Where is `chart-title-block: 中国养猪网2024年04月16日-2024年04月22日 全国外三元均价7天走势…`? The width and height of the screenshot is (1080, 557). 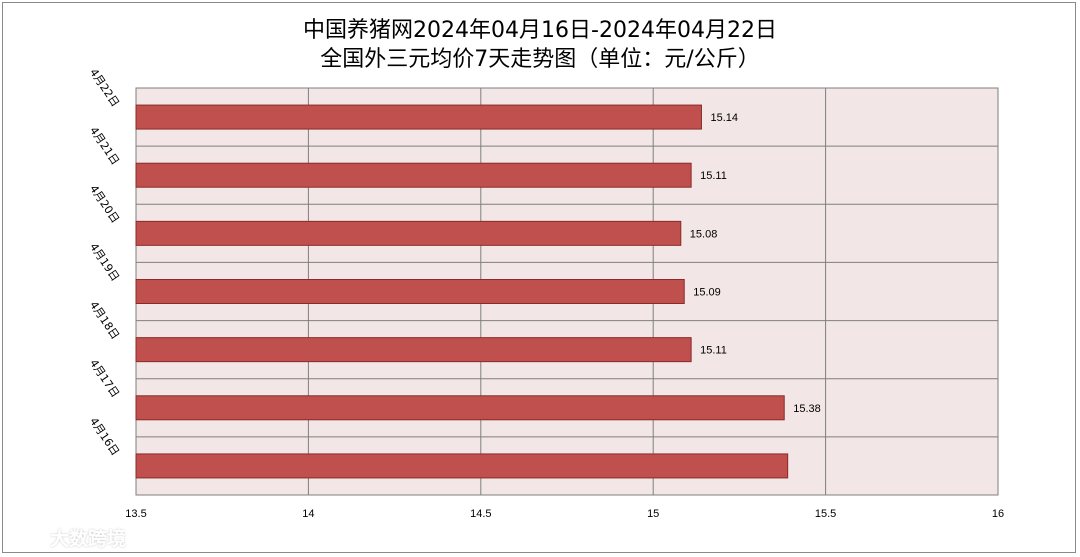
chart-title-block: 中国养猪网2024年04月16日-2024年04月22日 全国外三元均价7天走势… is located at coordinates (540, 45).